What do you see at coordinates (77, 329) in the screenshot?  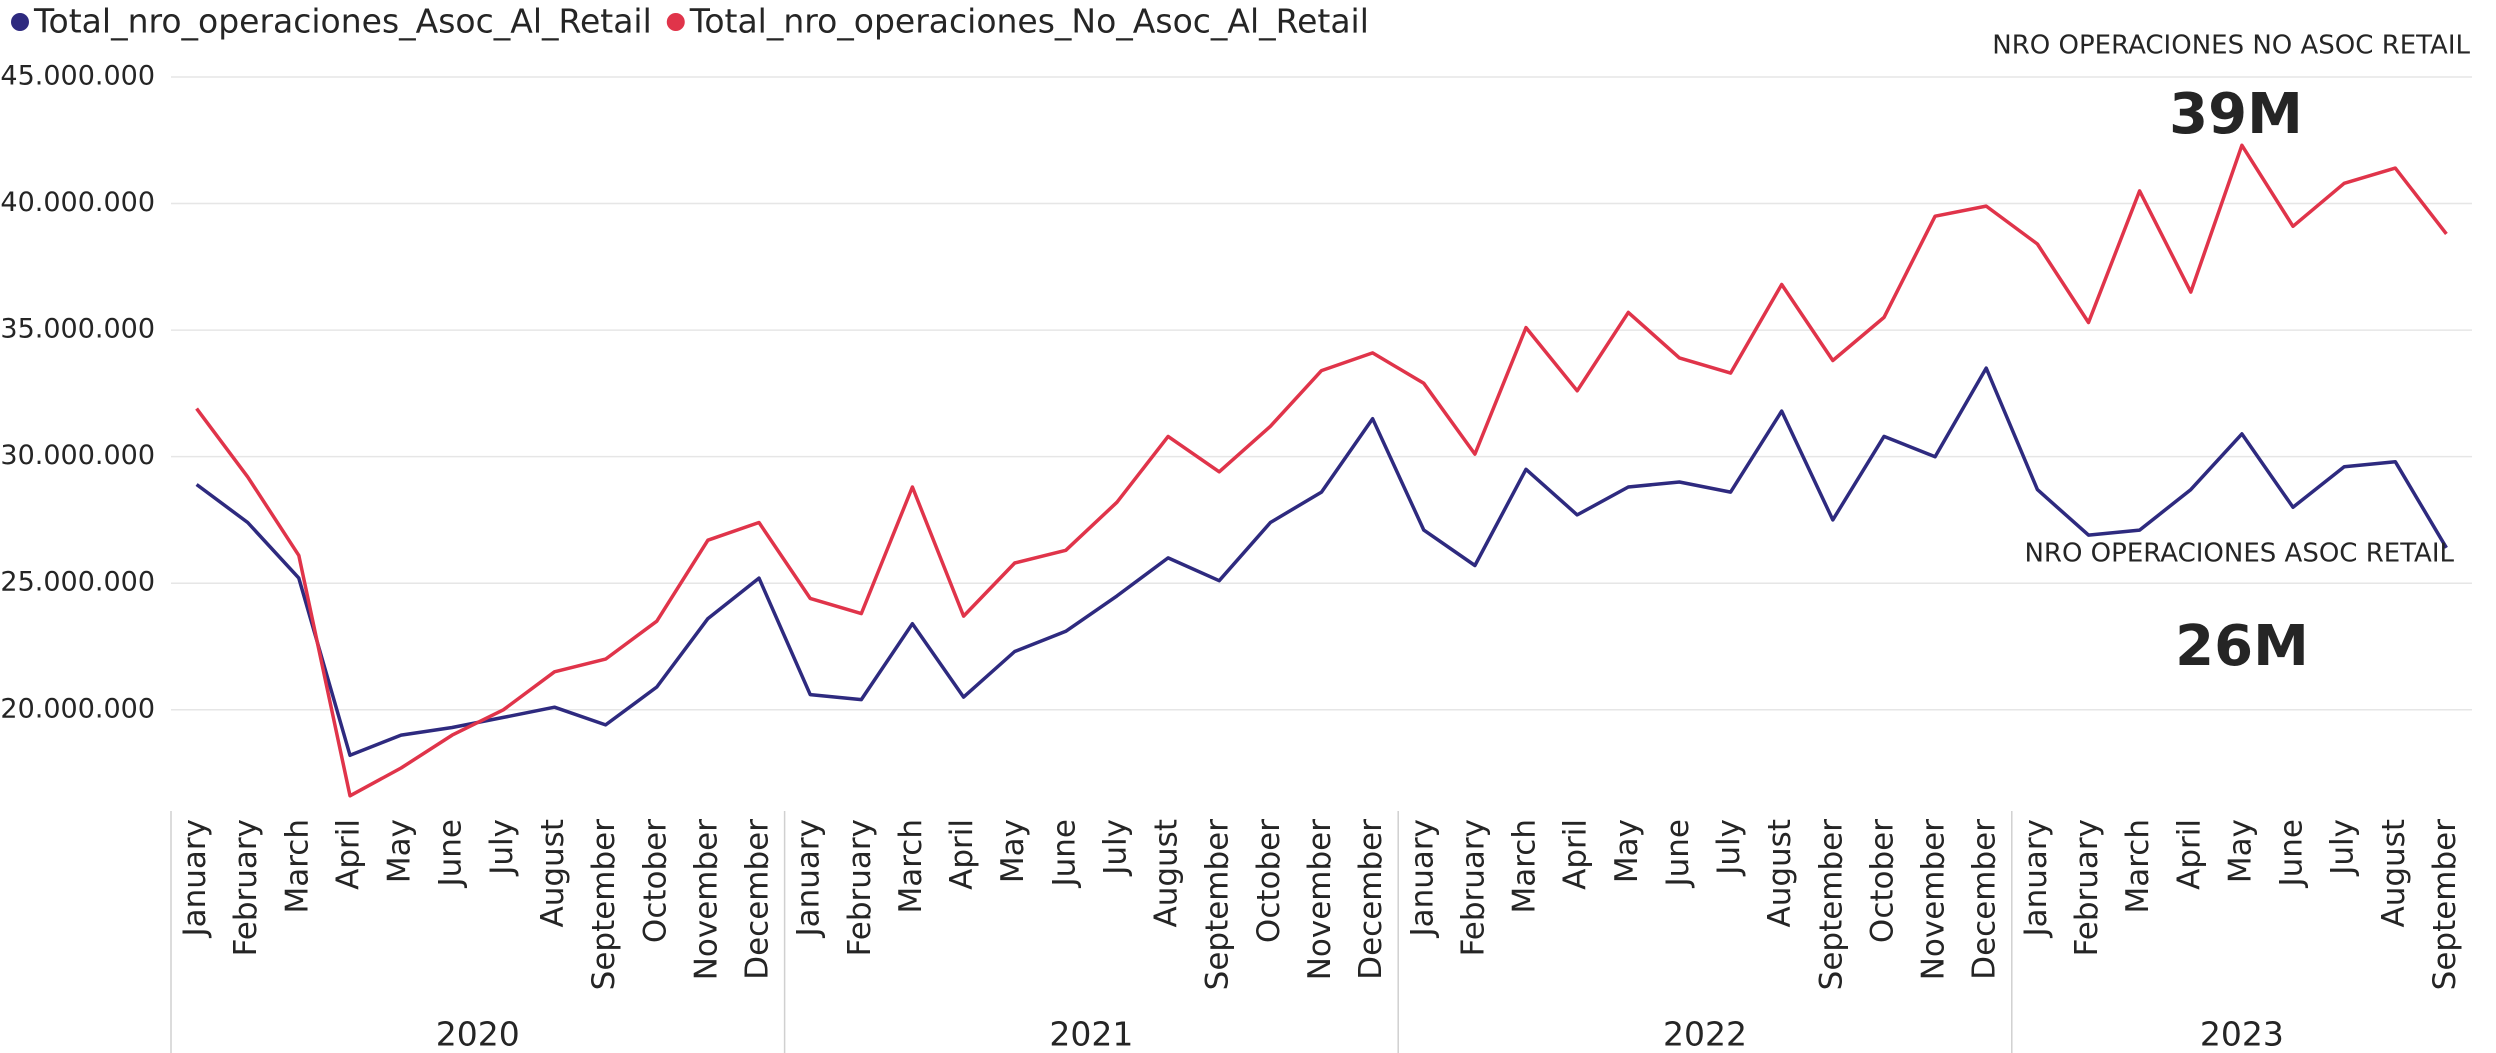 I see `y-tick-label: 35.000.000` at bounding box center [77, 329].